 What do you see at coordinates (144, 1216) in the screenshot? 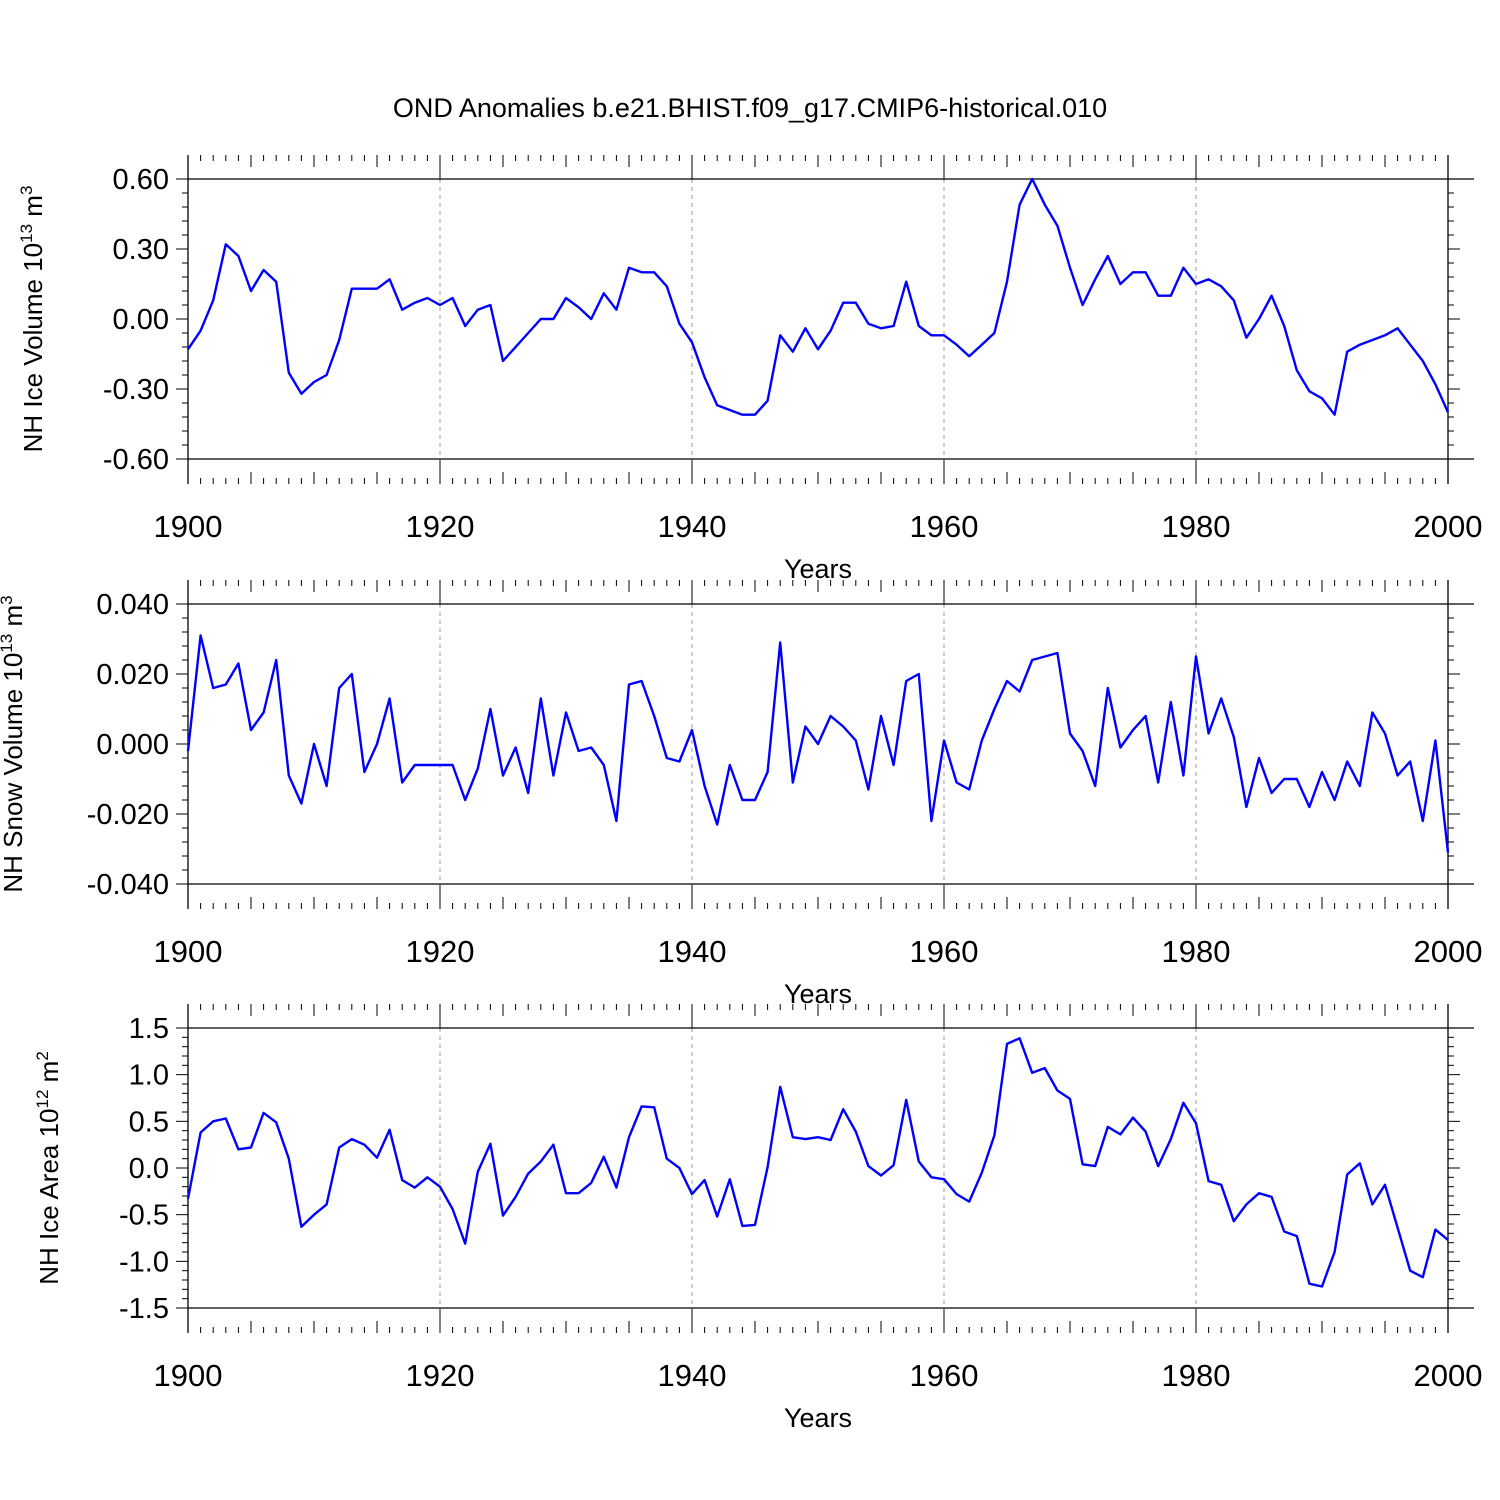
I see `panel-3-ytick-label: -0.5` at bounding box center [144, 1216].